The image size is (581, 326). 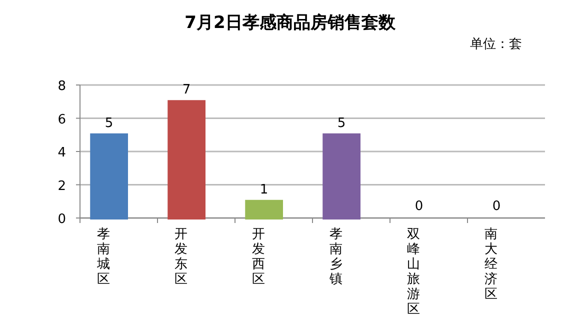 I want to click on y-tick-label: 0, so click(x=62, y=219).